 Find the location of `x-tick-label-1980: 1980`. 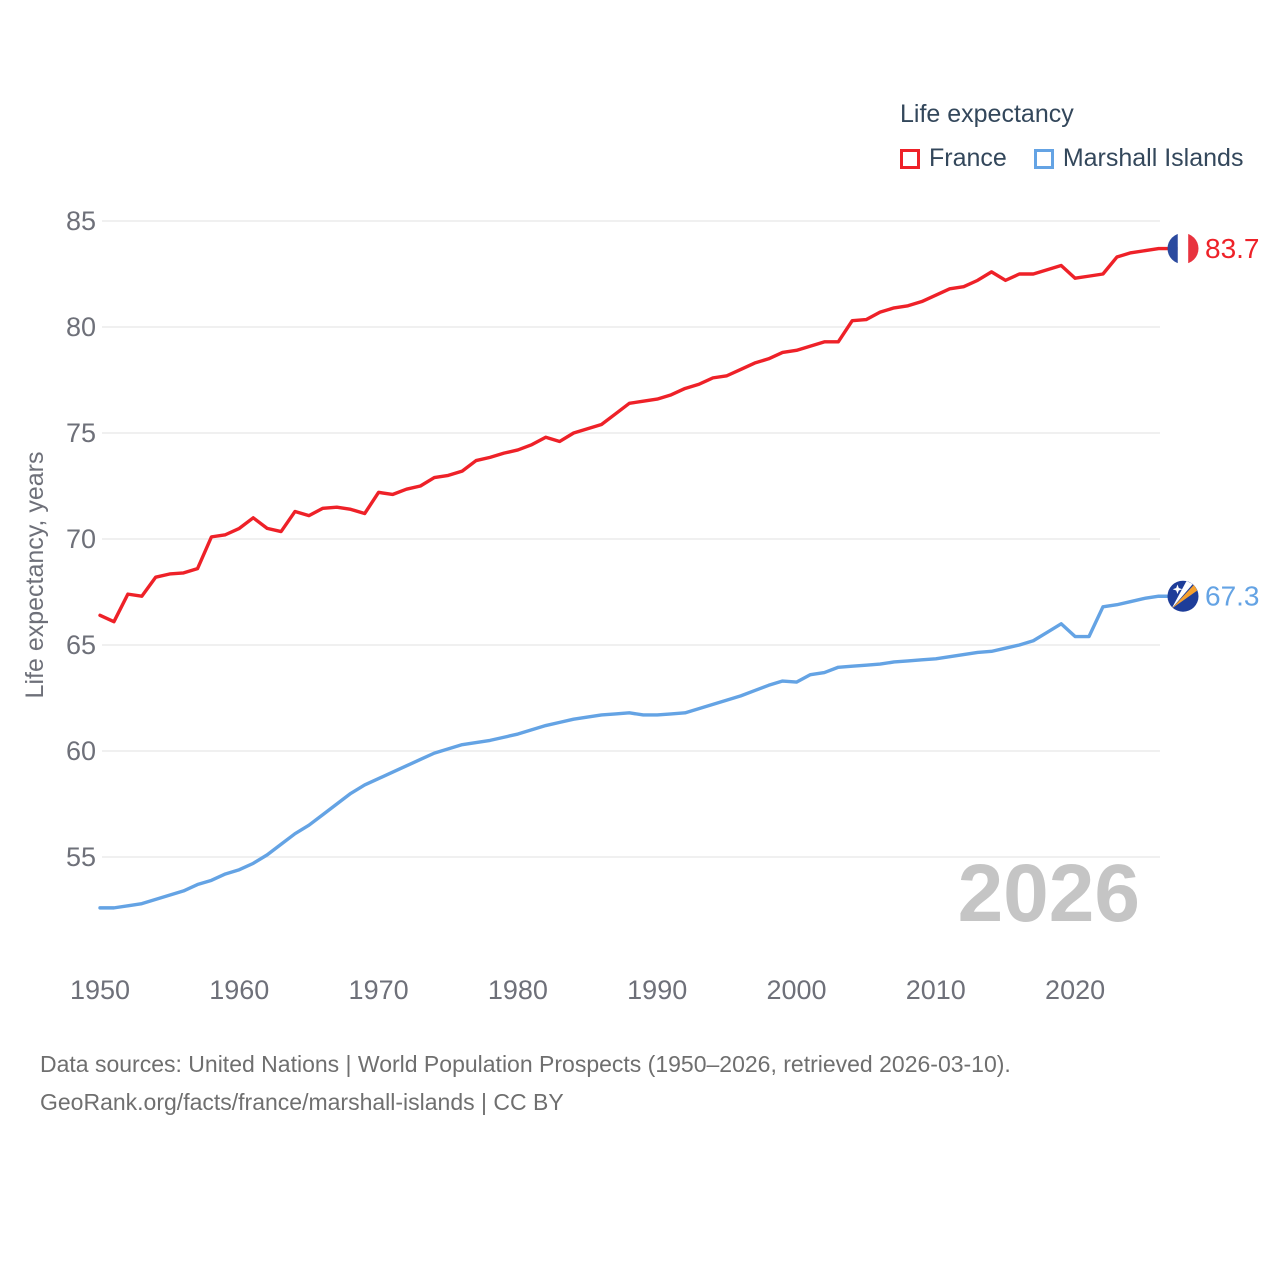

x-tick-label-1980: 1980 is located at coordinates (518, 990).